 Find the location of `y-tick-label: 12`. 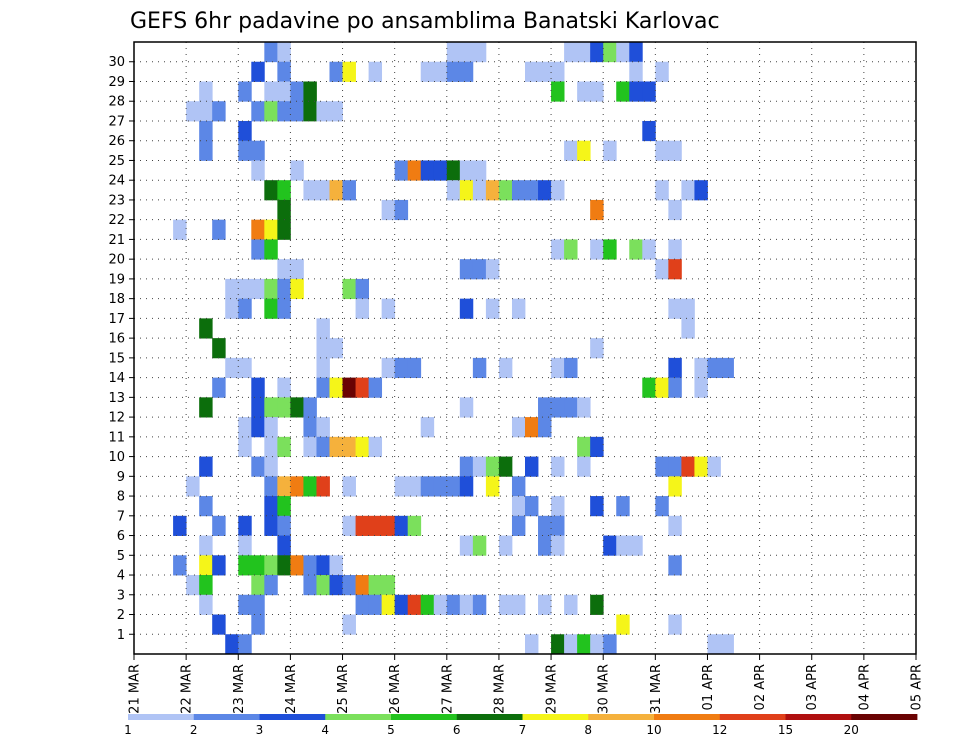

y-tick-label: 12 is located at coordinates (116, 418).